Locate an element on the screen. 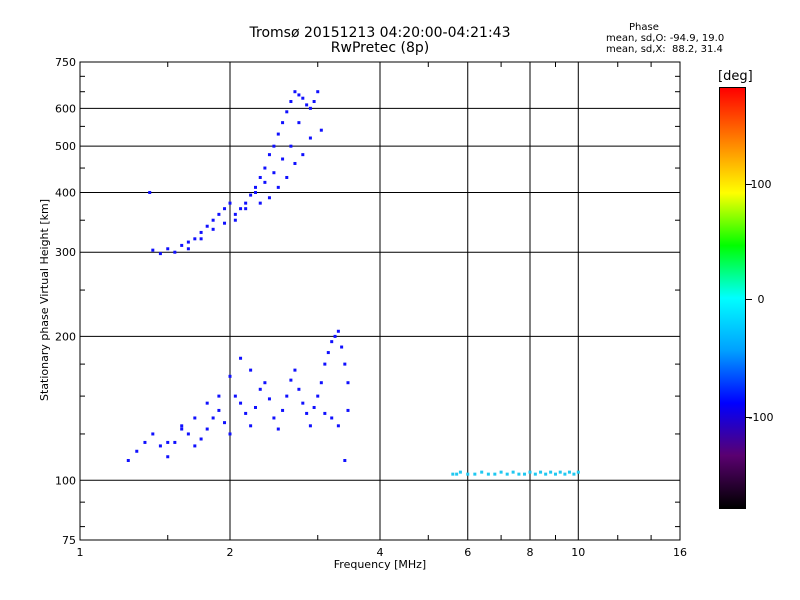 This screenshot has width=800, height=600. chart-title: Tromsø 20151213 04:20:00-04:21:43 is located at coordinates (380, 33).